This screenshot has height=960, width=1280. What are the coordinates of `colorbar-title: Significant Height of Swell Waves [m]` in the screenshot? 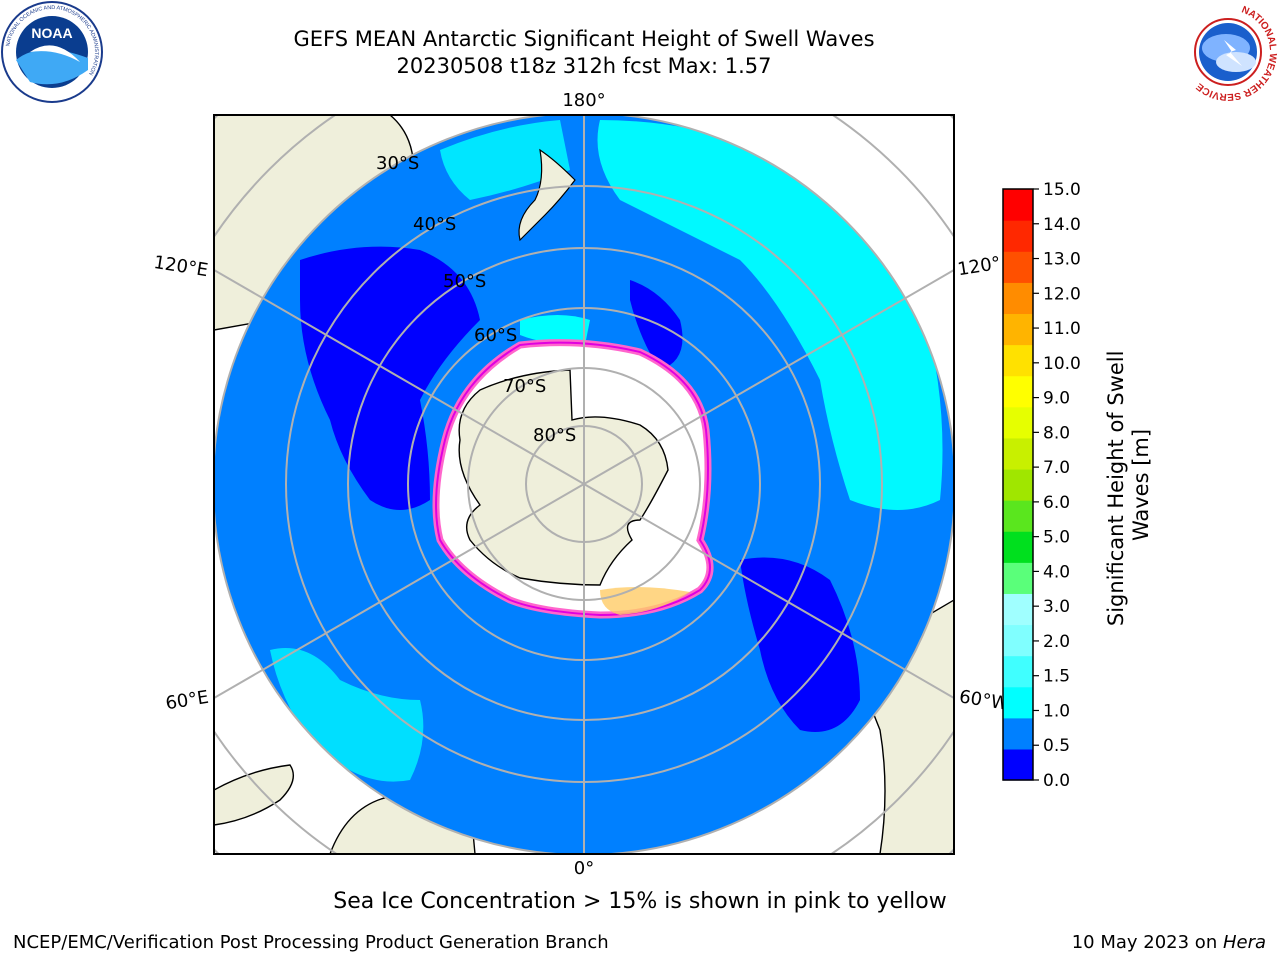 It's located at (1128, 485).